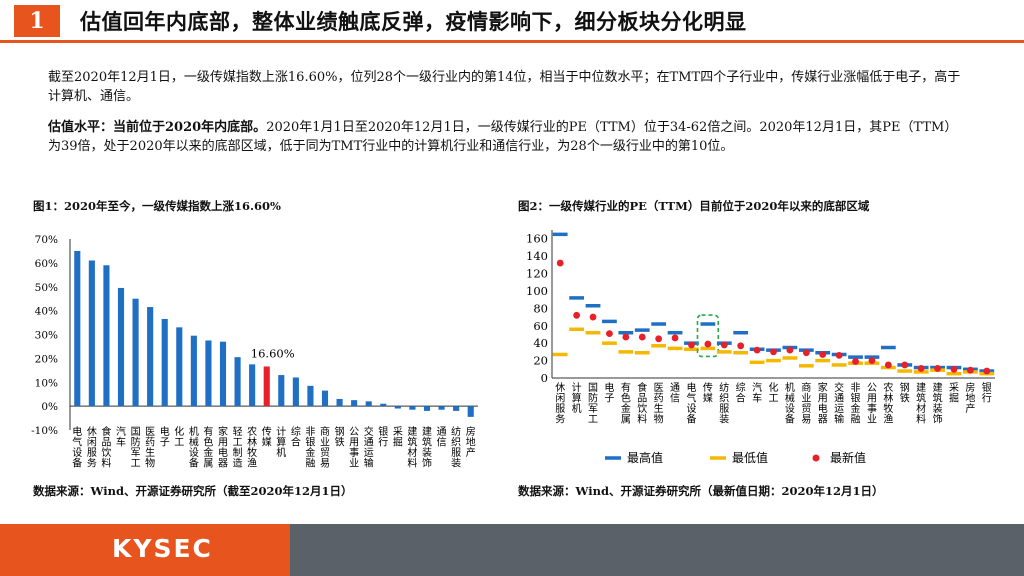 This screenshot has height=576, width=1024. Describe the element at coordinates (790, 403) in the screenshot. I see `x-tick-label: 机械设备` at that location.